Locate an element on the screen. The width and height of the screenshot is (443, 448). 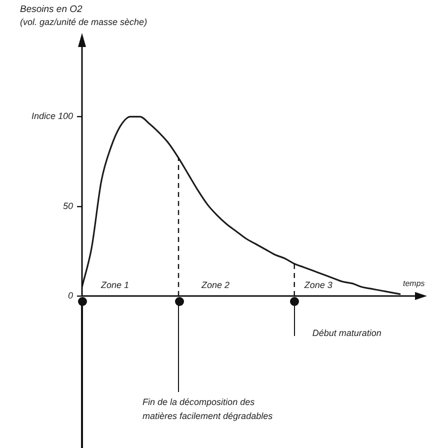
y-tick-label: Indice 100 is located at coordinates (52, 116).